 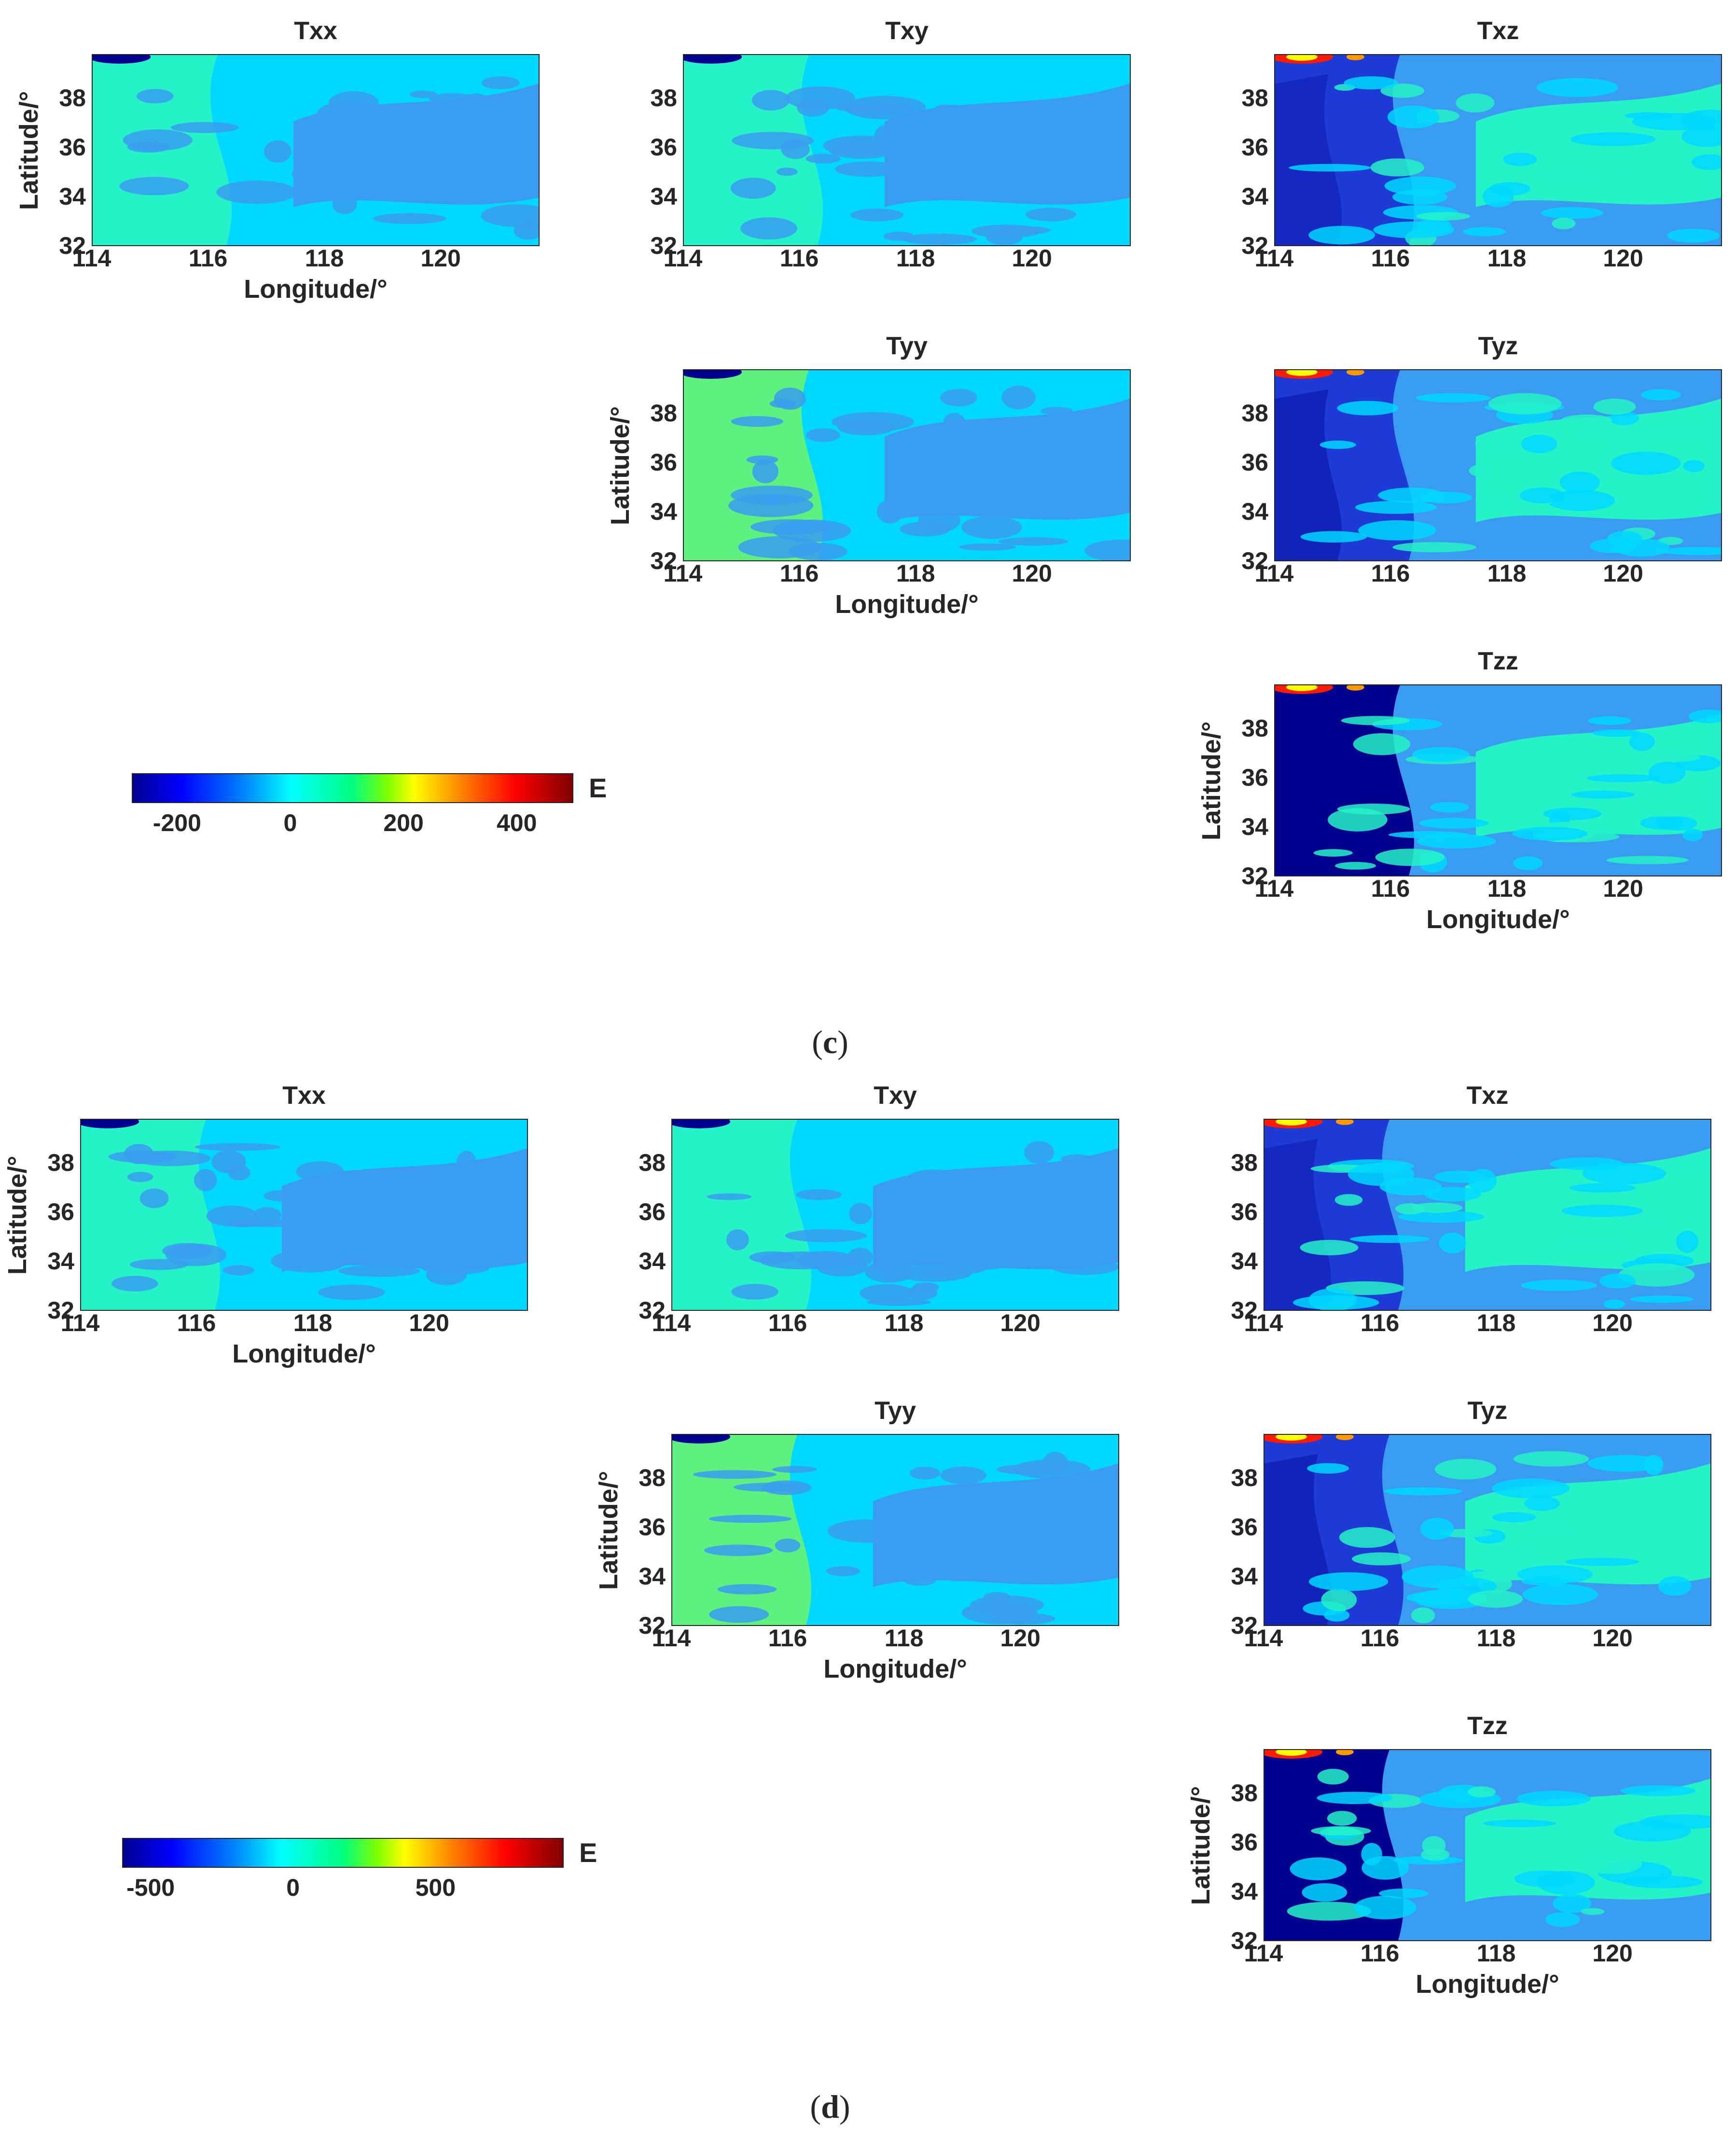 What do you see at coordinates (830, 1042) in the screenshot?
I see `figure-label: (c)` at bounding box center [830, 1042].